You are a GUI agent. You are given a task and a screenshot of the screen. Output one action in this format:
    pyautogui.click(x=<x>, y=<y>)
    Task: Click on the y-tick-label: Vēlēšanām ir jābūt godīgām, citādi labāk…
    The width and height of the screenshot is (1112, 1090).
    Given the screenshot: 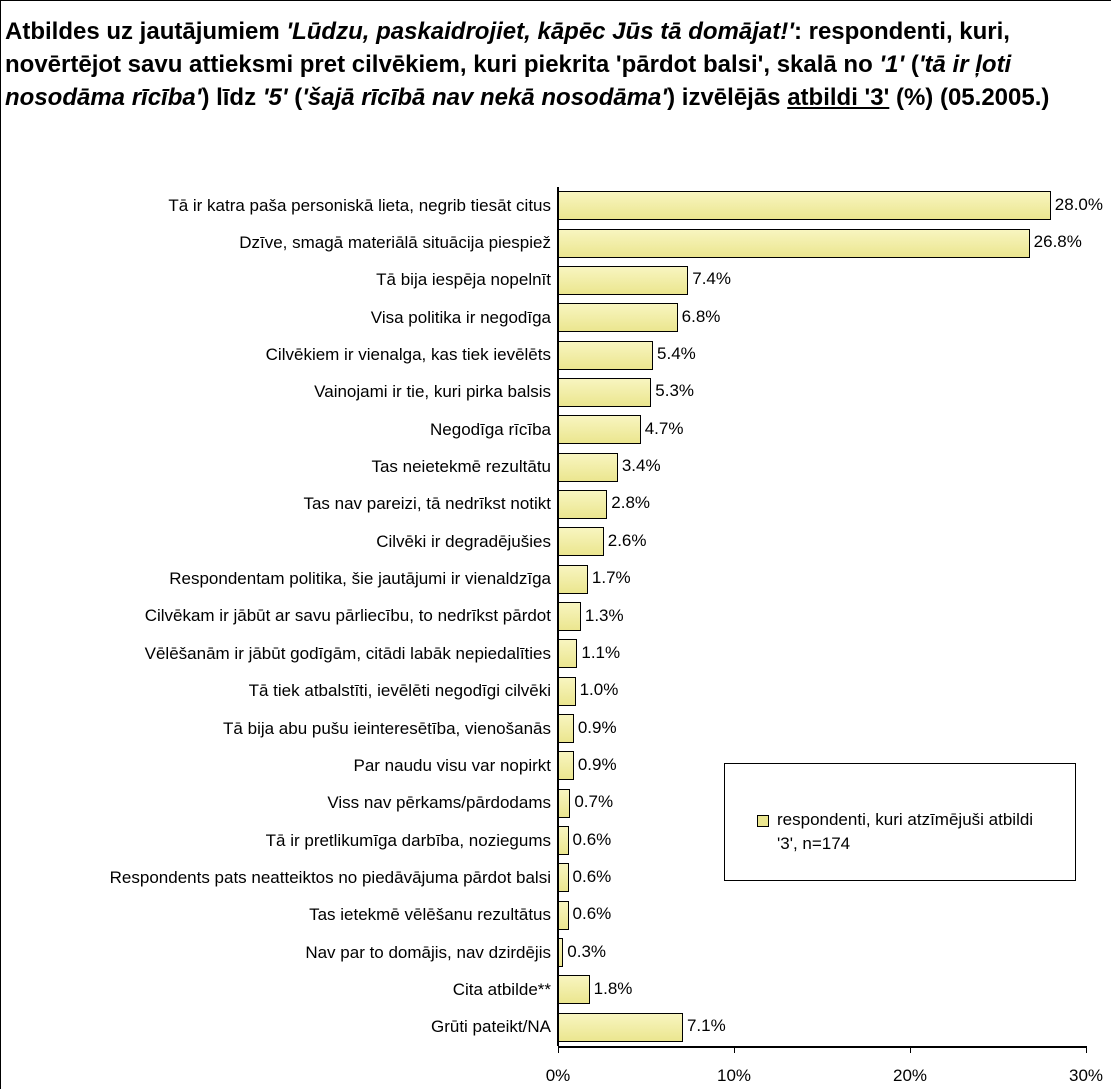 What is the action you would take?
    pyautogui.click(x=347, y=653)
    